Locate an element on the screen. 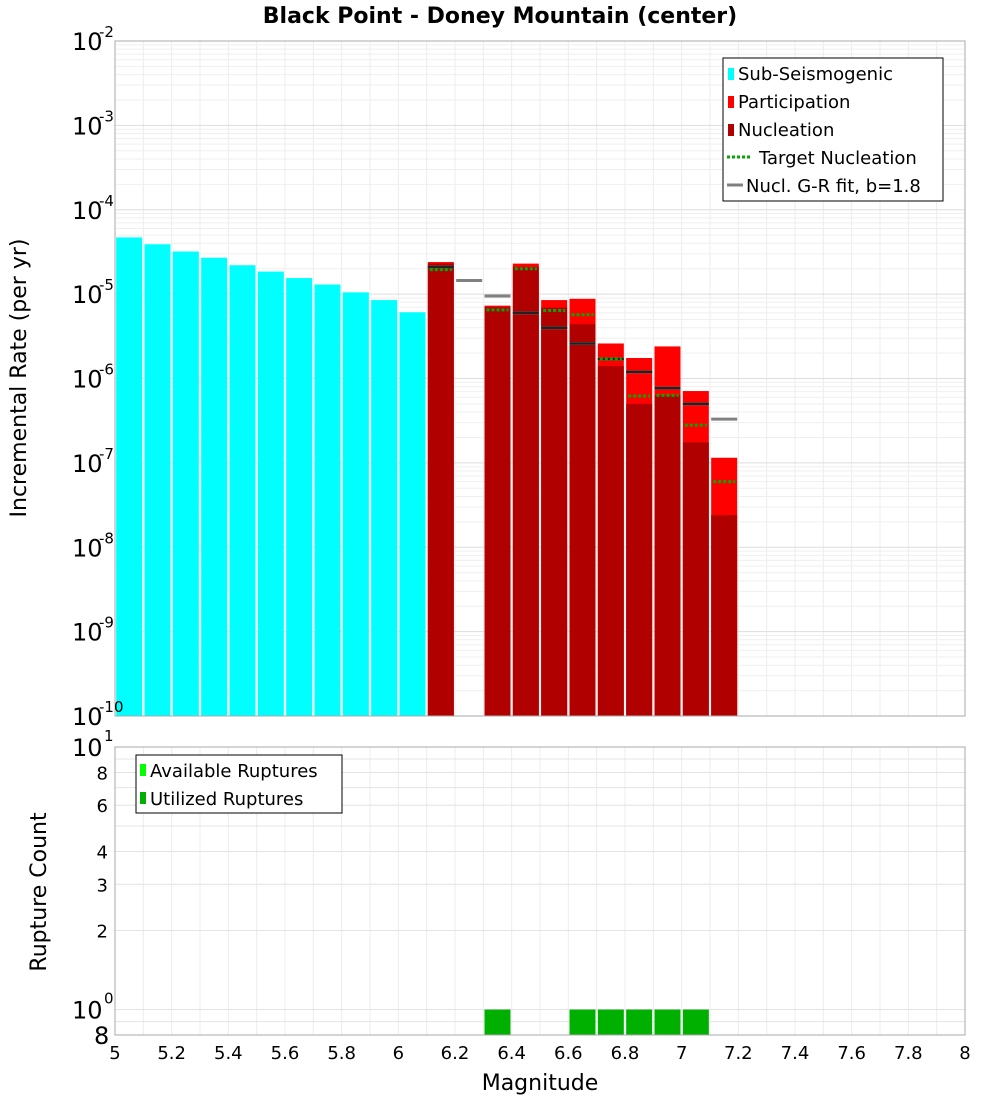 This screenshot has height=1100, width=1000. top-y-ticks: 10-210-310-410-510-610-710-810-910-10 is located at coordinates (98, 377).